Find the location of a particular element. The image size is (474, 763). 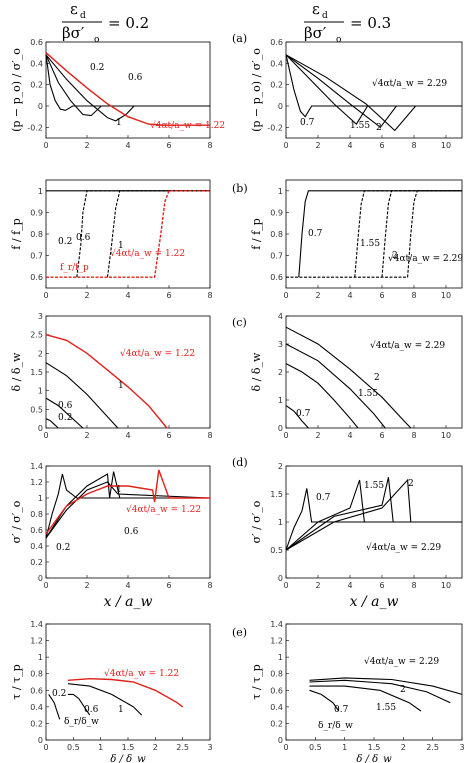

x-tick-label: 2.5 is located at coordinates (432, 747).